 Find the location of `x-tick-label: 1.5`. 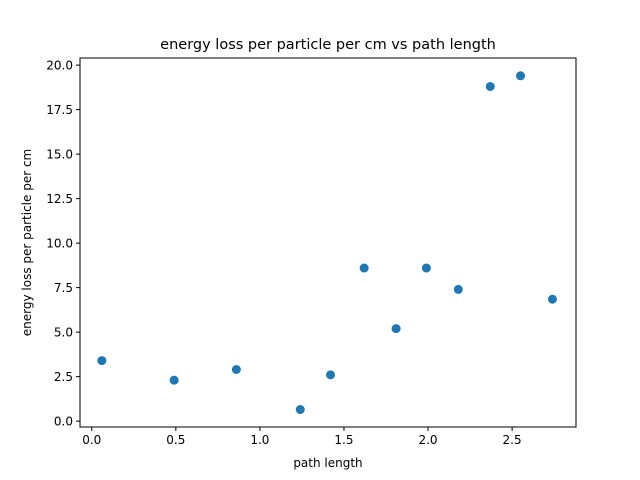

x-tick-label: 1.5 is located at coordinates (343, 440).